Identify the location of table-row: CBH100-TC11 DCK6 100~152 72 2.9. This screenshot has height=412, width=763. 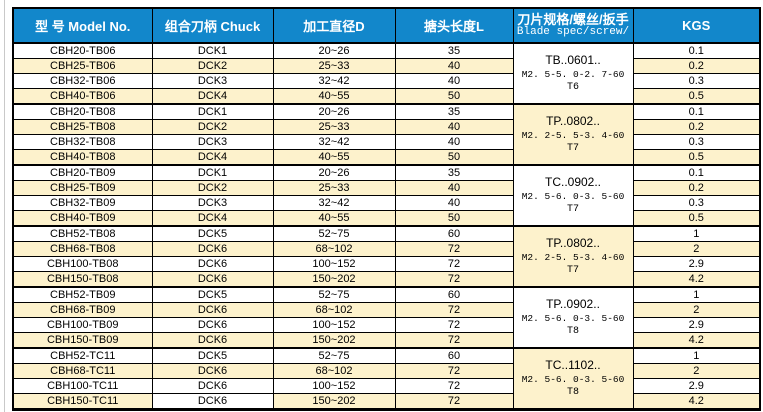
(386, 386).